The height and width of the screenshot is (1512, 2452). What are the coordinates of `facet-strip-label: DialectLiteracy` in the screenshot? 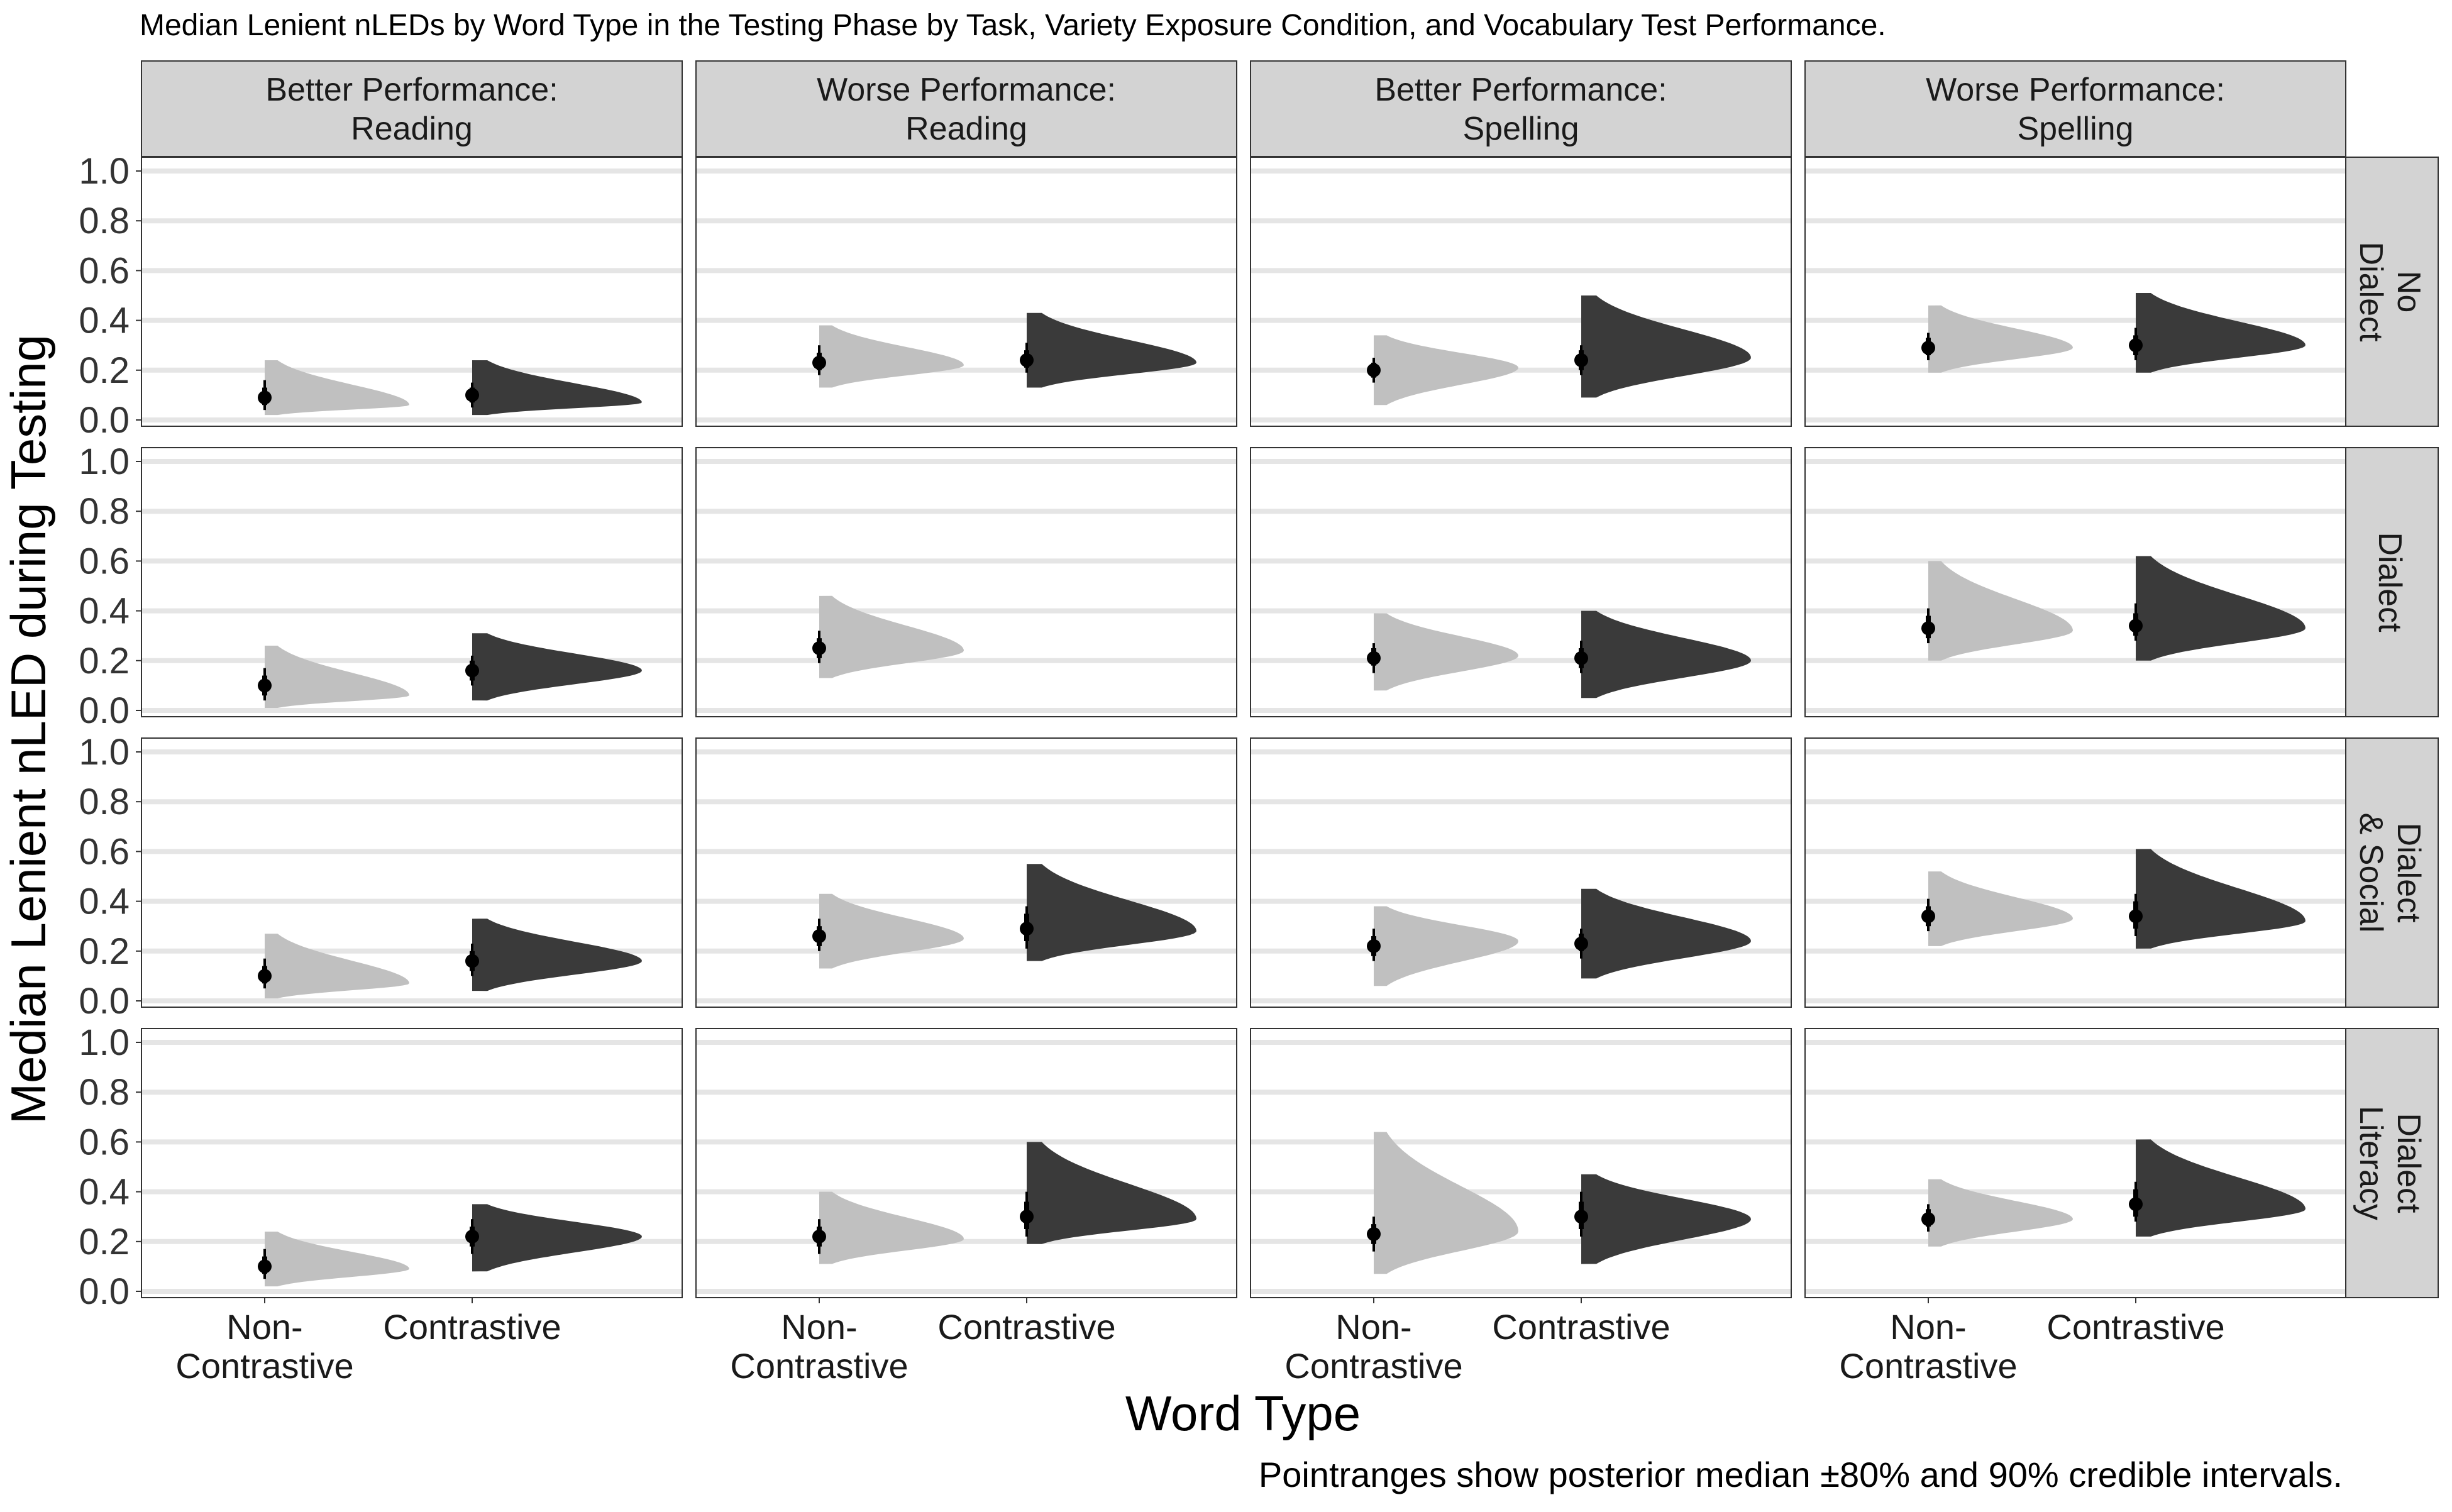 It's located at (2390, 1163).